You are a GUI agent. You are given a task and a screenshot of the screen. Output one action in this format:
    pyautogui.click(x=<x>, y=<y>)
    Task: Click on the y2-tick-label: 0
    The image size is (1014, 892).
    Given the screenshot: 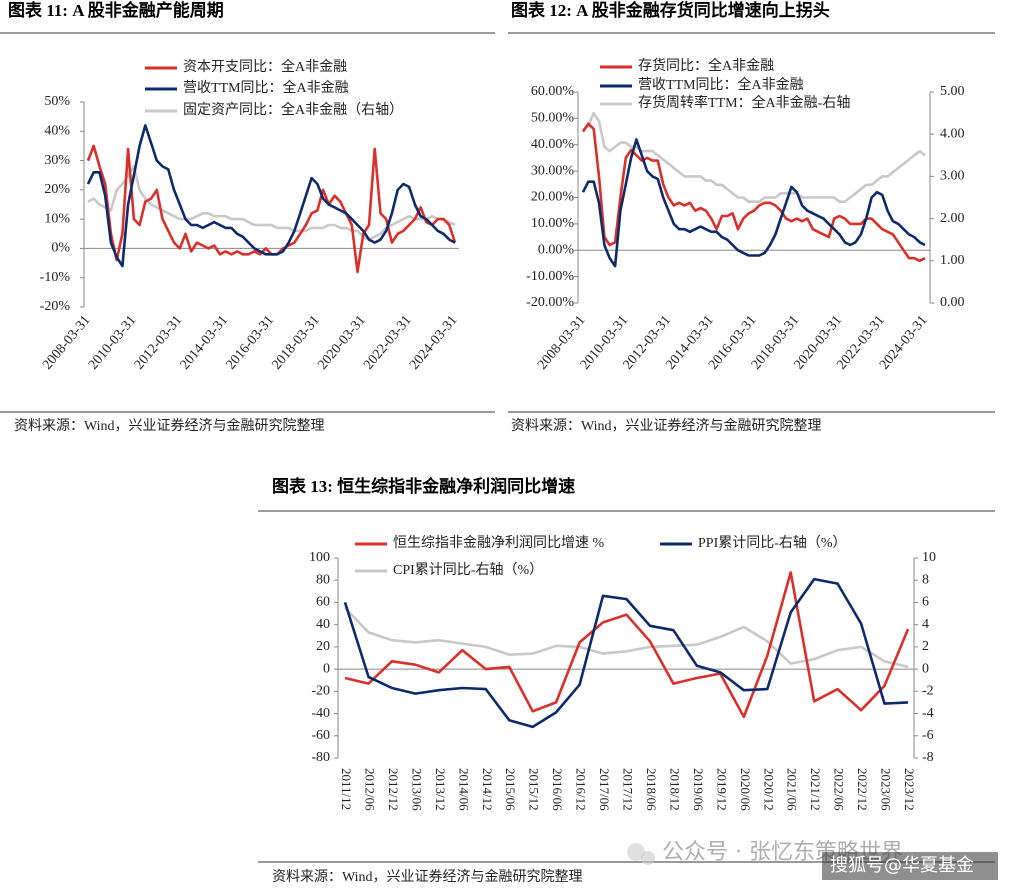 What is the action you would take?
    pyautogui.click(x=925, y=668)
    